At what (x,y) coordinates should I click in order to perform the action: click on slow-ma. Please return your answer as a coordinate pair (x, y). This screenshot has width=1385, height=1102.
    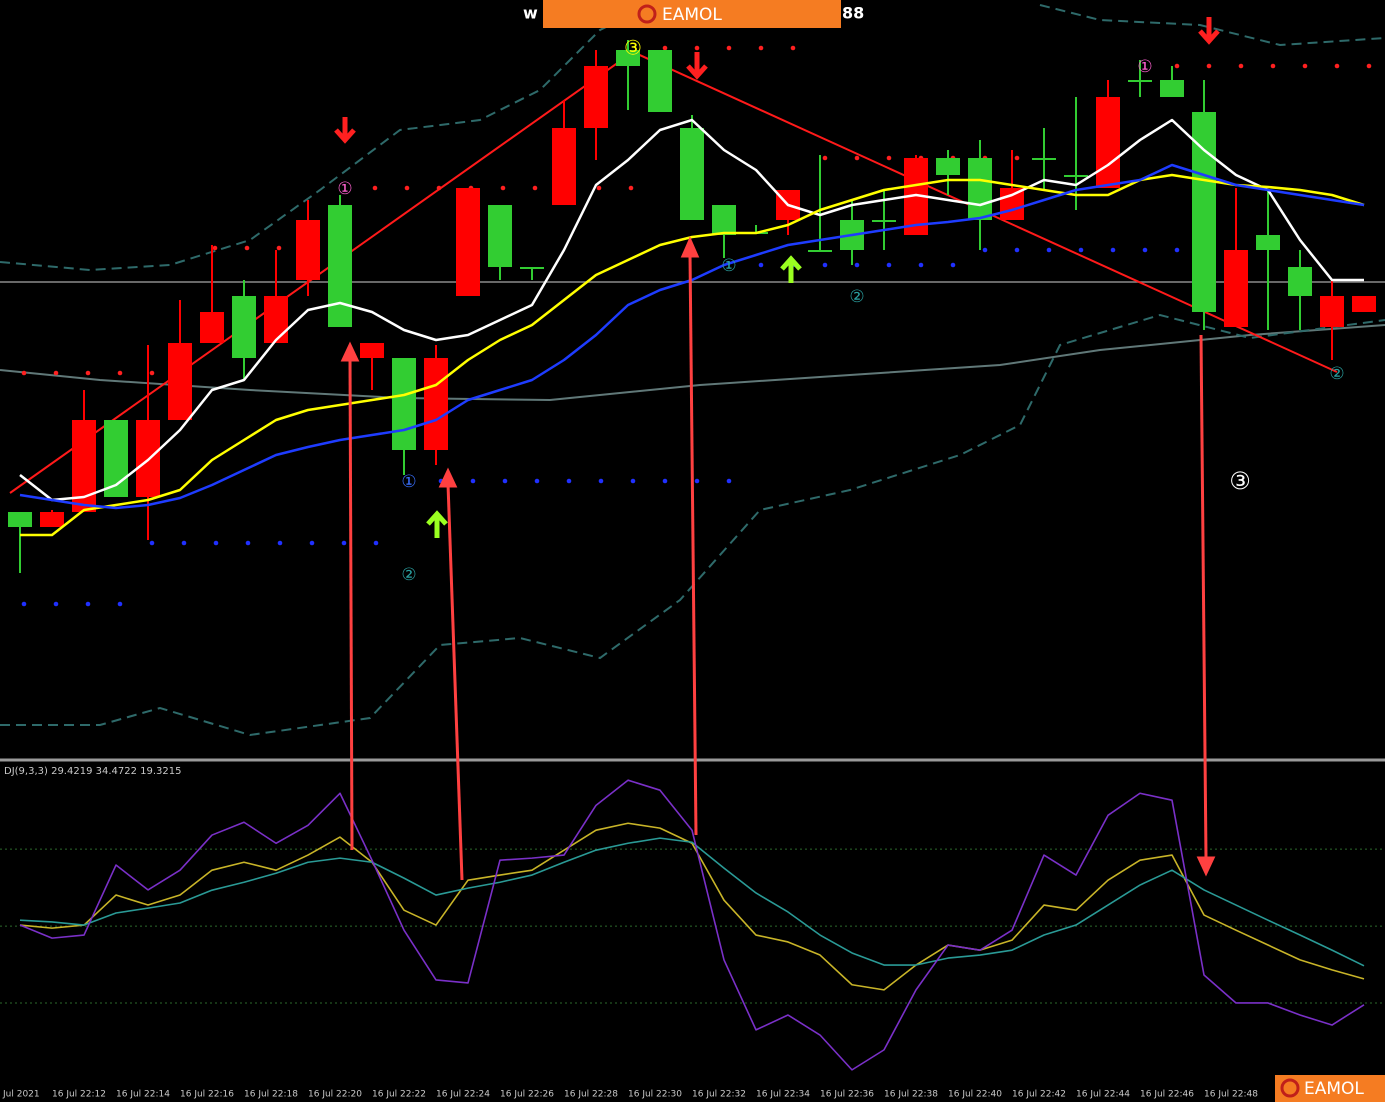
    Looking at the image, I should click on (692, 363).